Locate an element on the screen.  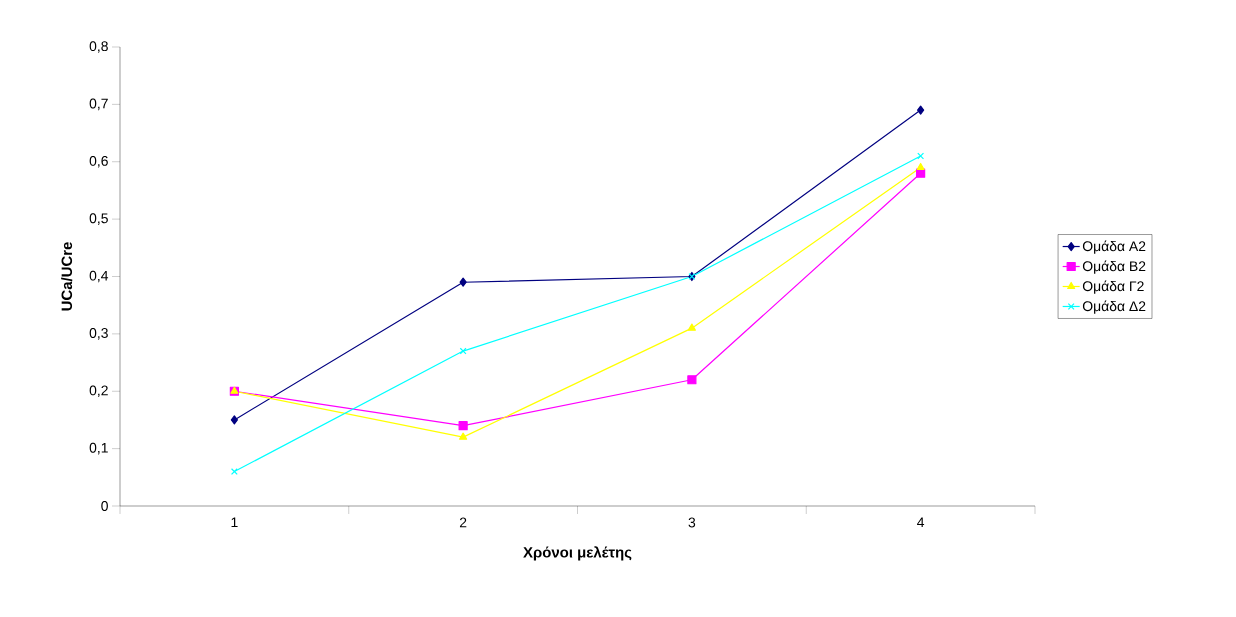
x-tick-label: 3 is located at coordinates (692, 522).